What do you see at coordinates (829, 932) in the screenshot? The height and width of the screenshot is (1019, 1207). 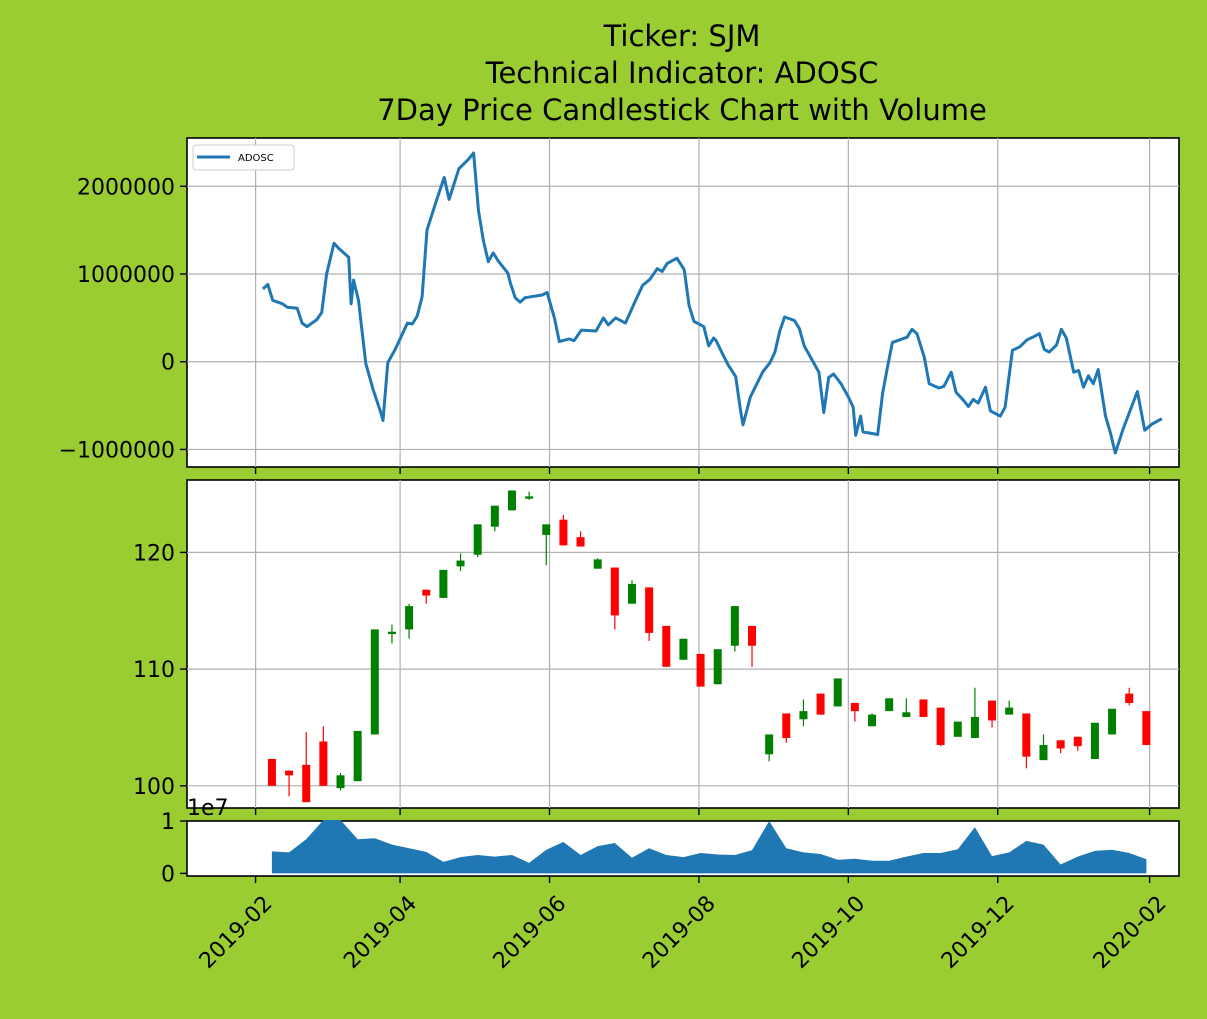 I see `x-tick-label: 2019-10` at bounding box center [829, 932].